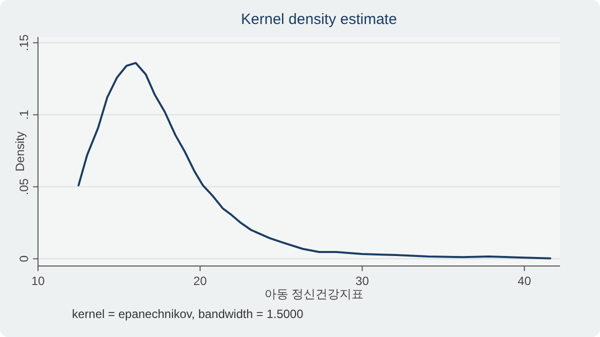 Image resolution: width=600 pixels, height=337 pixels. Describe the element at coordinates (24, 114) in the screenshot. I see `y-tick-label: .1` at that location.